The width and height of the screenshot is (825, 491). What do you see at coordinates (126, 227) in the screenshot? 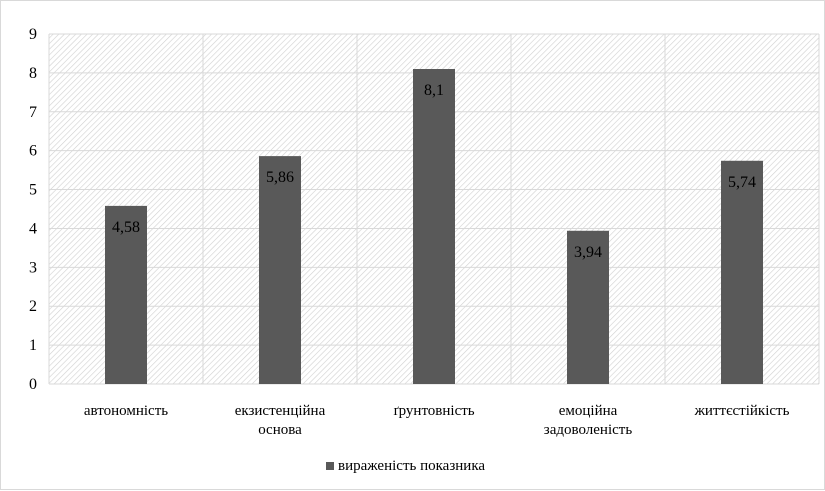
I see `data-label: 4,58` at bounding box center [126, 227].